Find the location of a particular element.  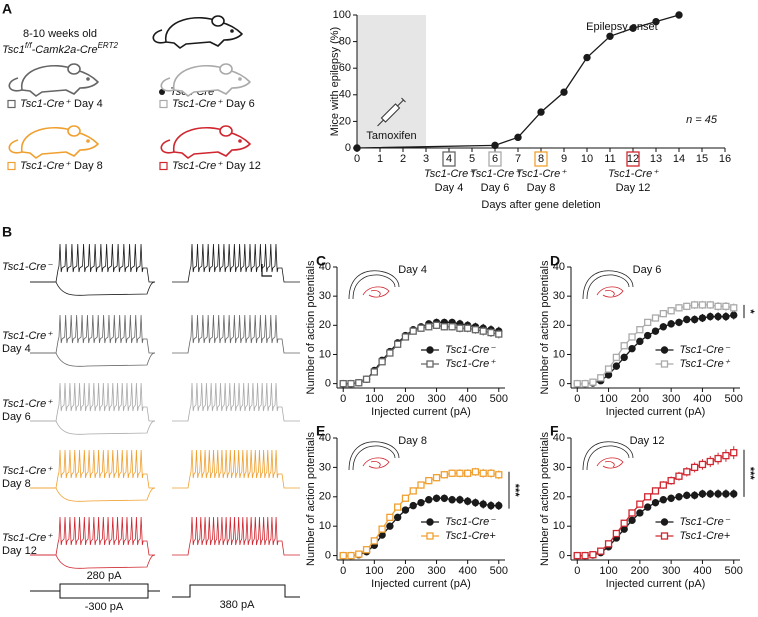

y-tick-label: 40 is located at coordinates (345, 95).